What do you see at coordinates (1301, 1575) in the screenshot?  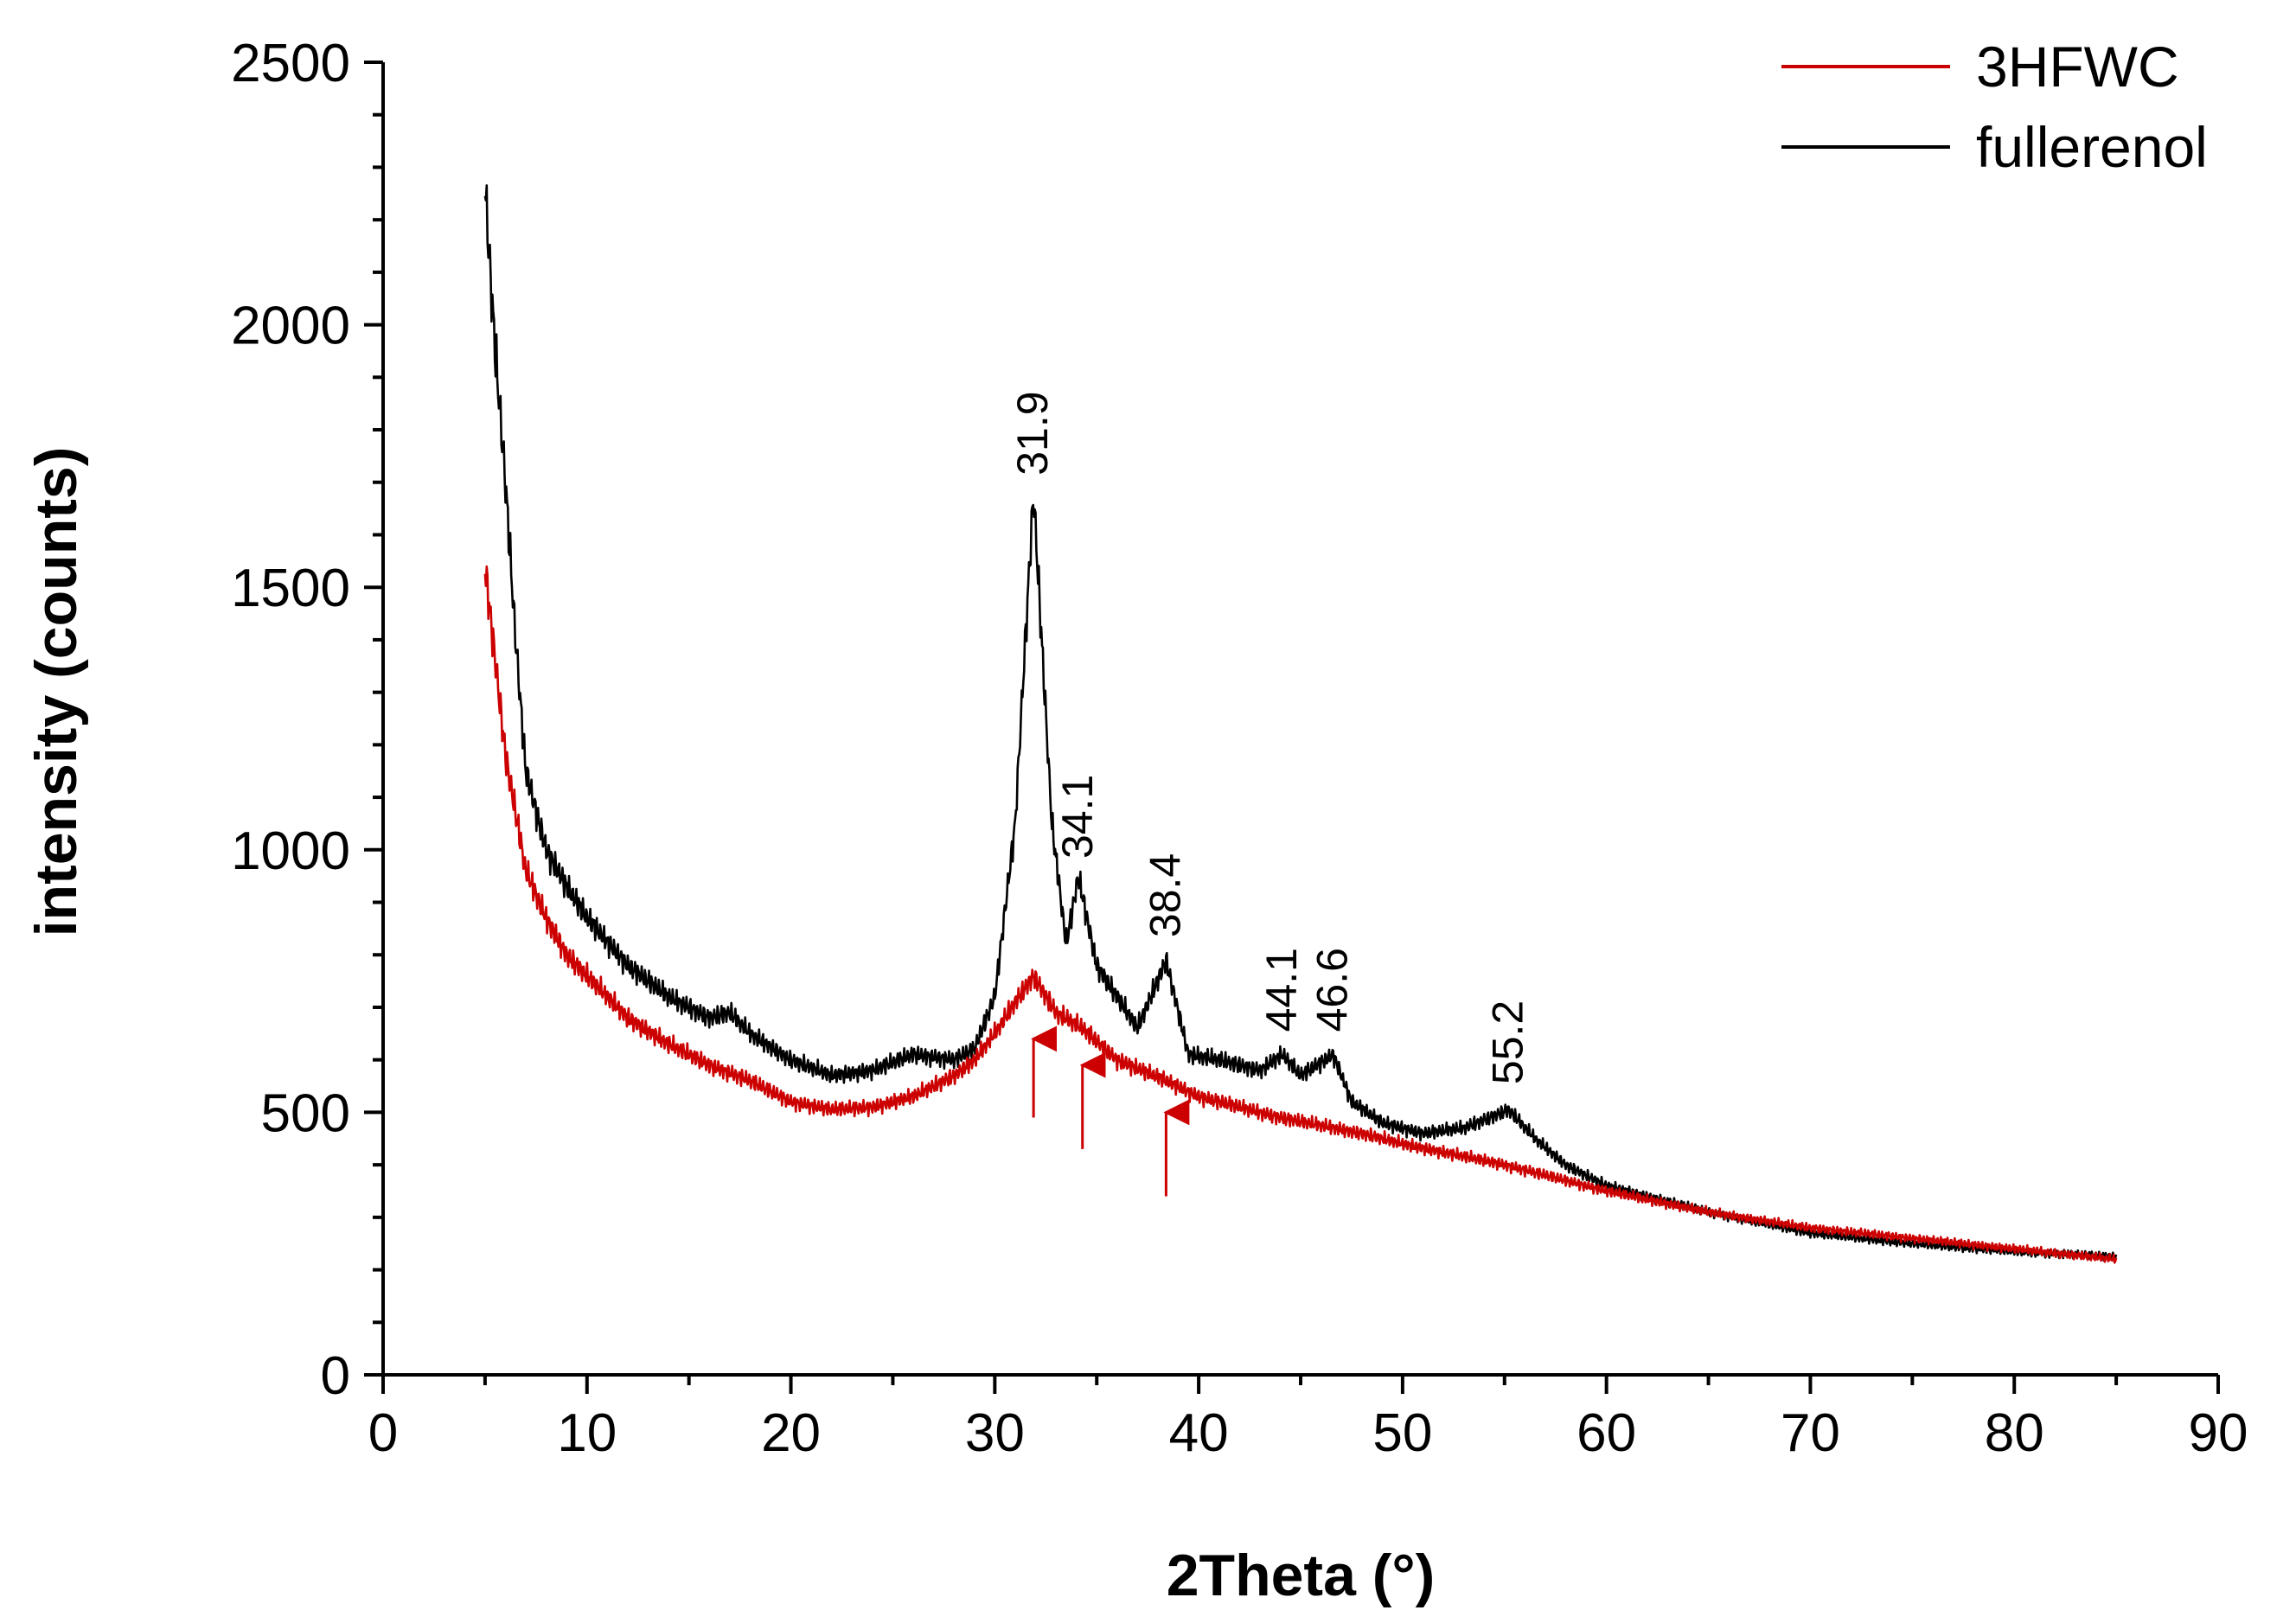 I see `x-axis-title: 2Theta (°)` at bounding box center [1301, 1575].